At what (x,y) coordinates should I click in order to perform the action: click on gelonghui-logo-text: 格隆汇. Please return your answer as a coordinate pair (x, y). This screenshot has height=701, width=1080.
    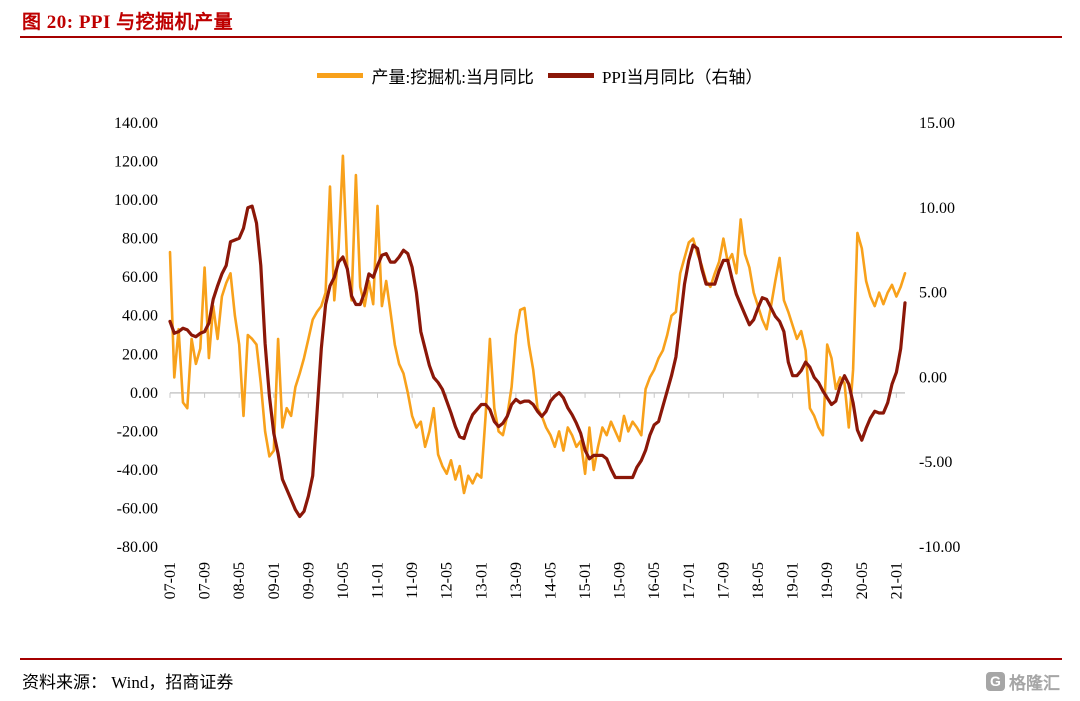
    Looking at the image, I should click on (1034, 683).